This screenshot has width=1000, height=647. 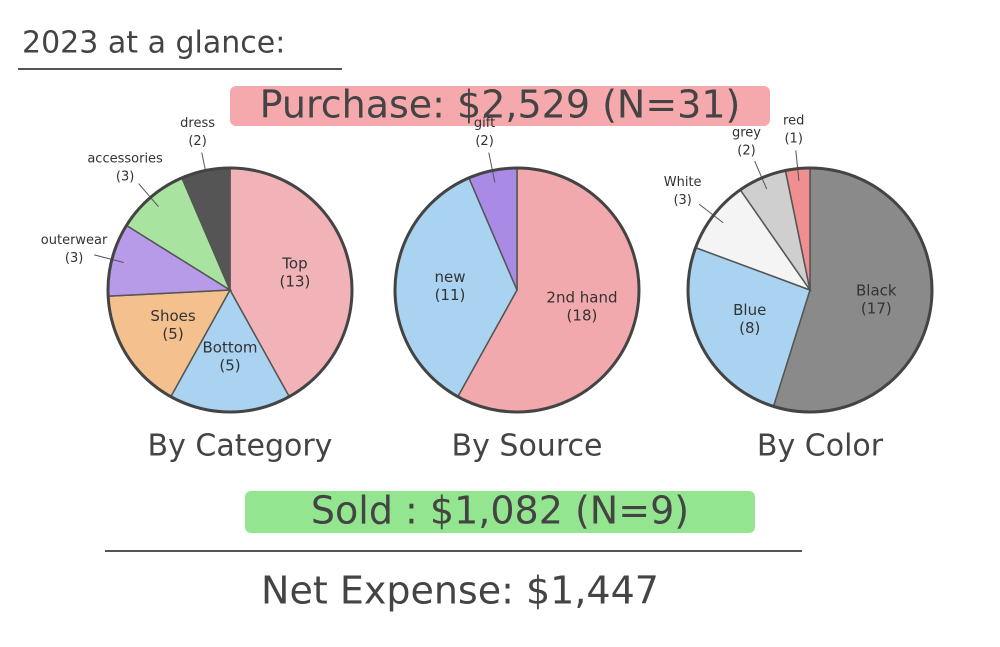 What do you see at coordinates (240, 446) in the screenshot?
I see `pie-title: By Category` at bounding box center [240, 446].